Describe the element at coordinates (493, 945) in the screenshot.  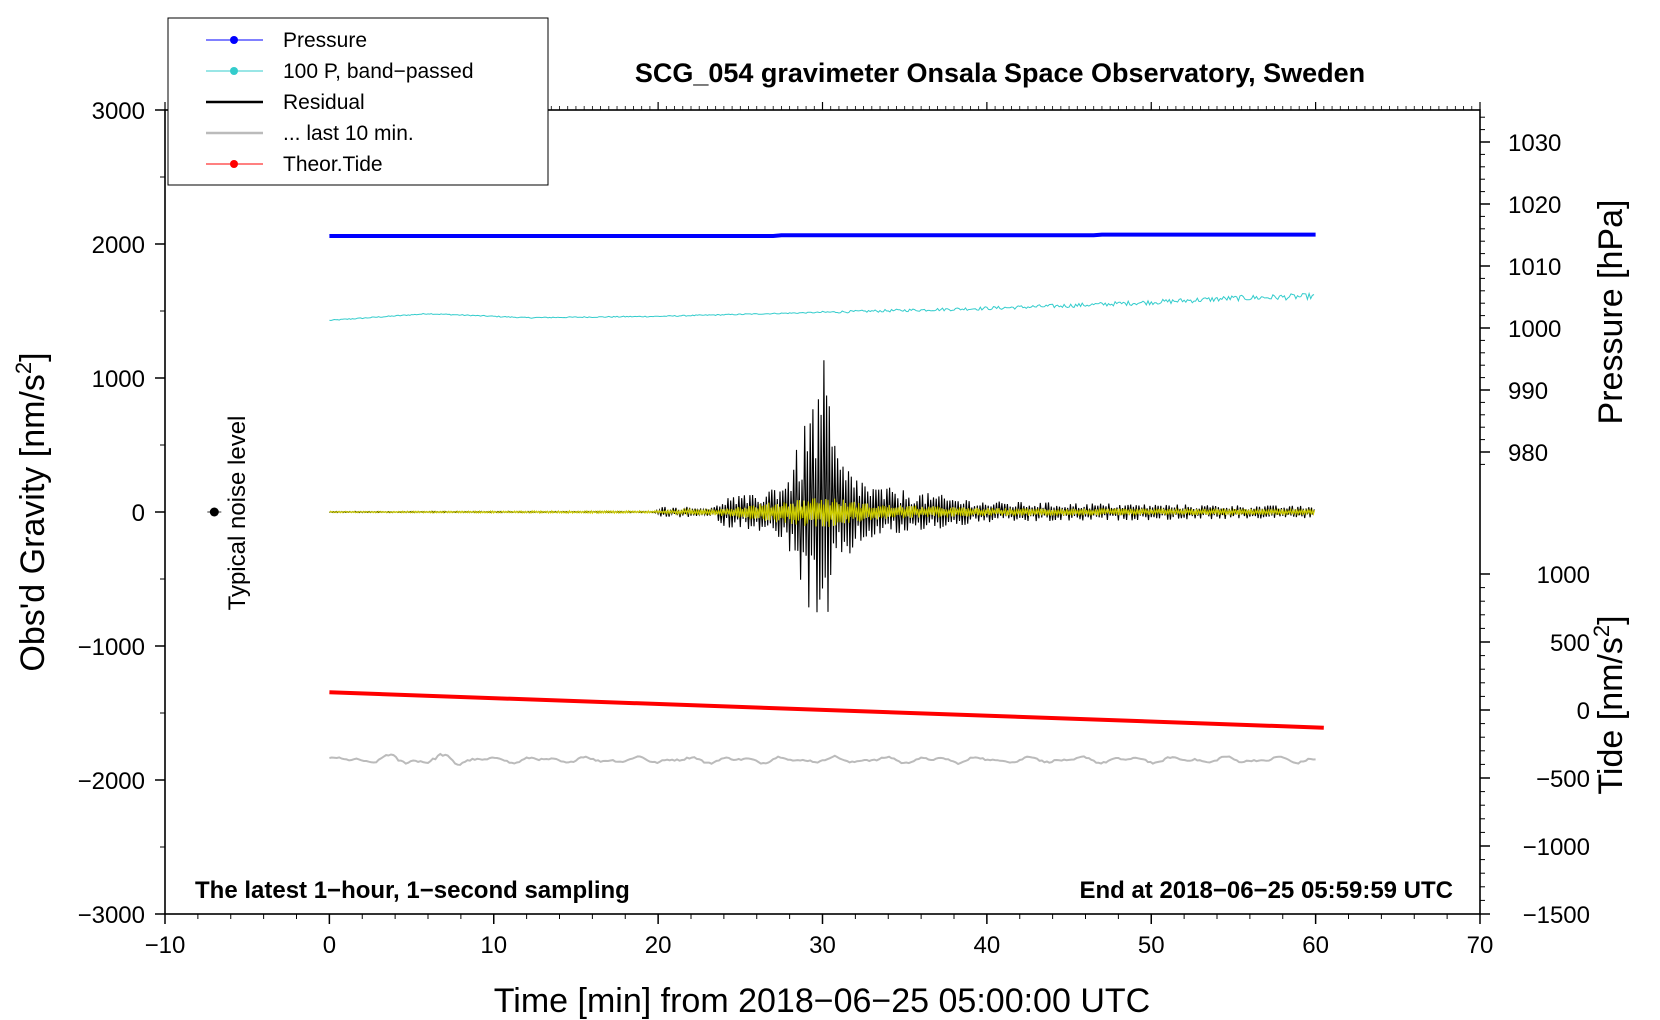
I see `x-tick-label: 10` at that location.